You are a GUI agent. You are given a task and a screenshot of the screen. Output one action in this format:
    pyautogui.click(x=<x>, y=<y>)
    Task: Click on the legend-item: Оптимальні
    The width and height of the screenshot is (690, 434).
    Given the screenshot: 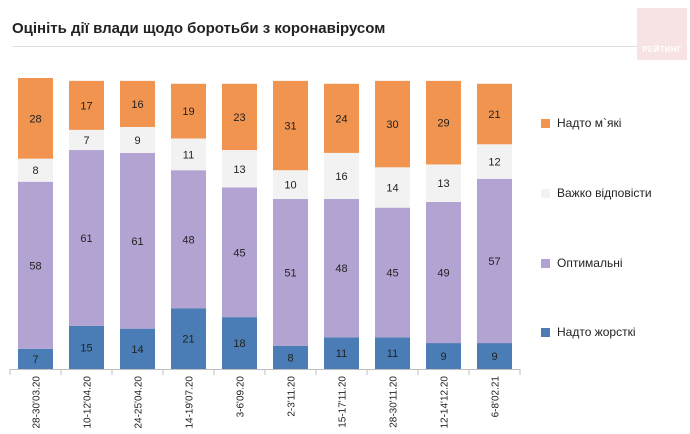 What is the action you would take?
    pyautogui.click(x=582, y=263)
    